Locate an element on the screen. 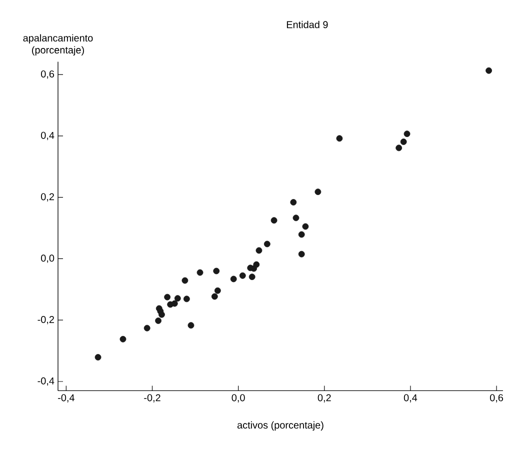 The height and width of the screenshot is (468, 512). chart-title: Entidad 9 is located at coordinates (307, 24).